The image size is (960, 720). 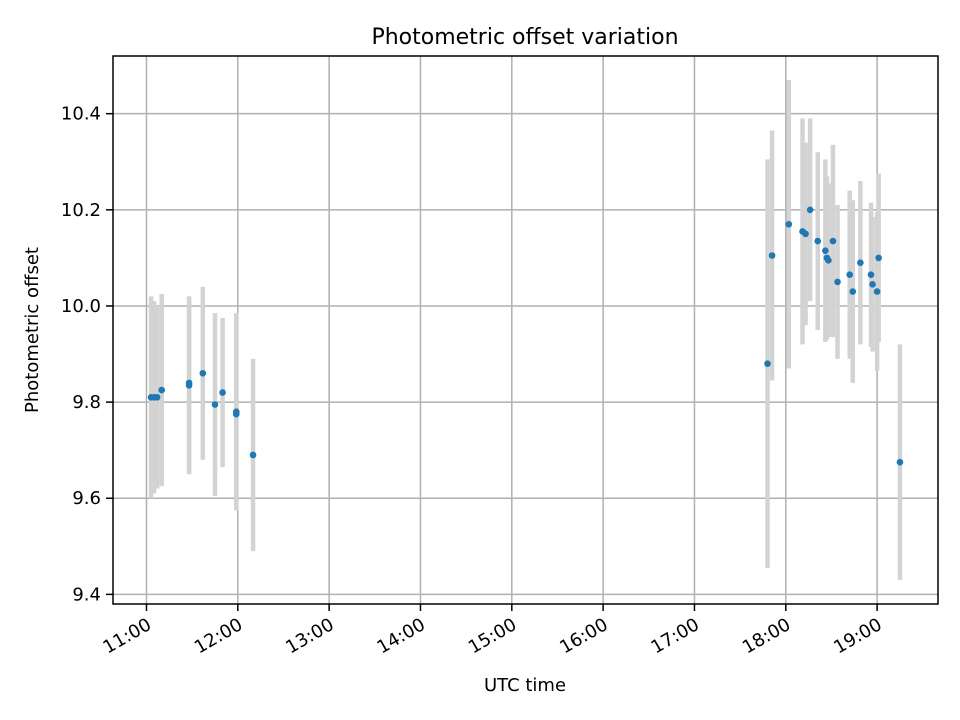 What do you see at coordinates (309, 636) in the screenshot?
I see `x-tick-label: 13:00` at bounding box center [309, 636].